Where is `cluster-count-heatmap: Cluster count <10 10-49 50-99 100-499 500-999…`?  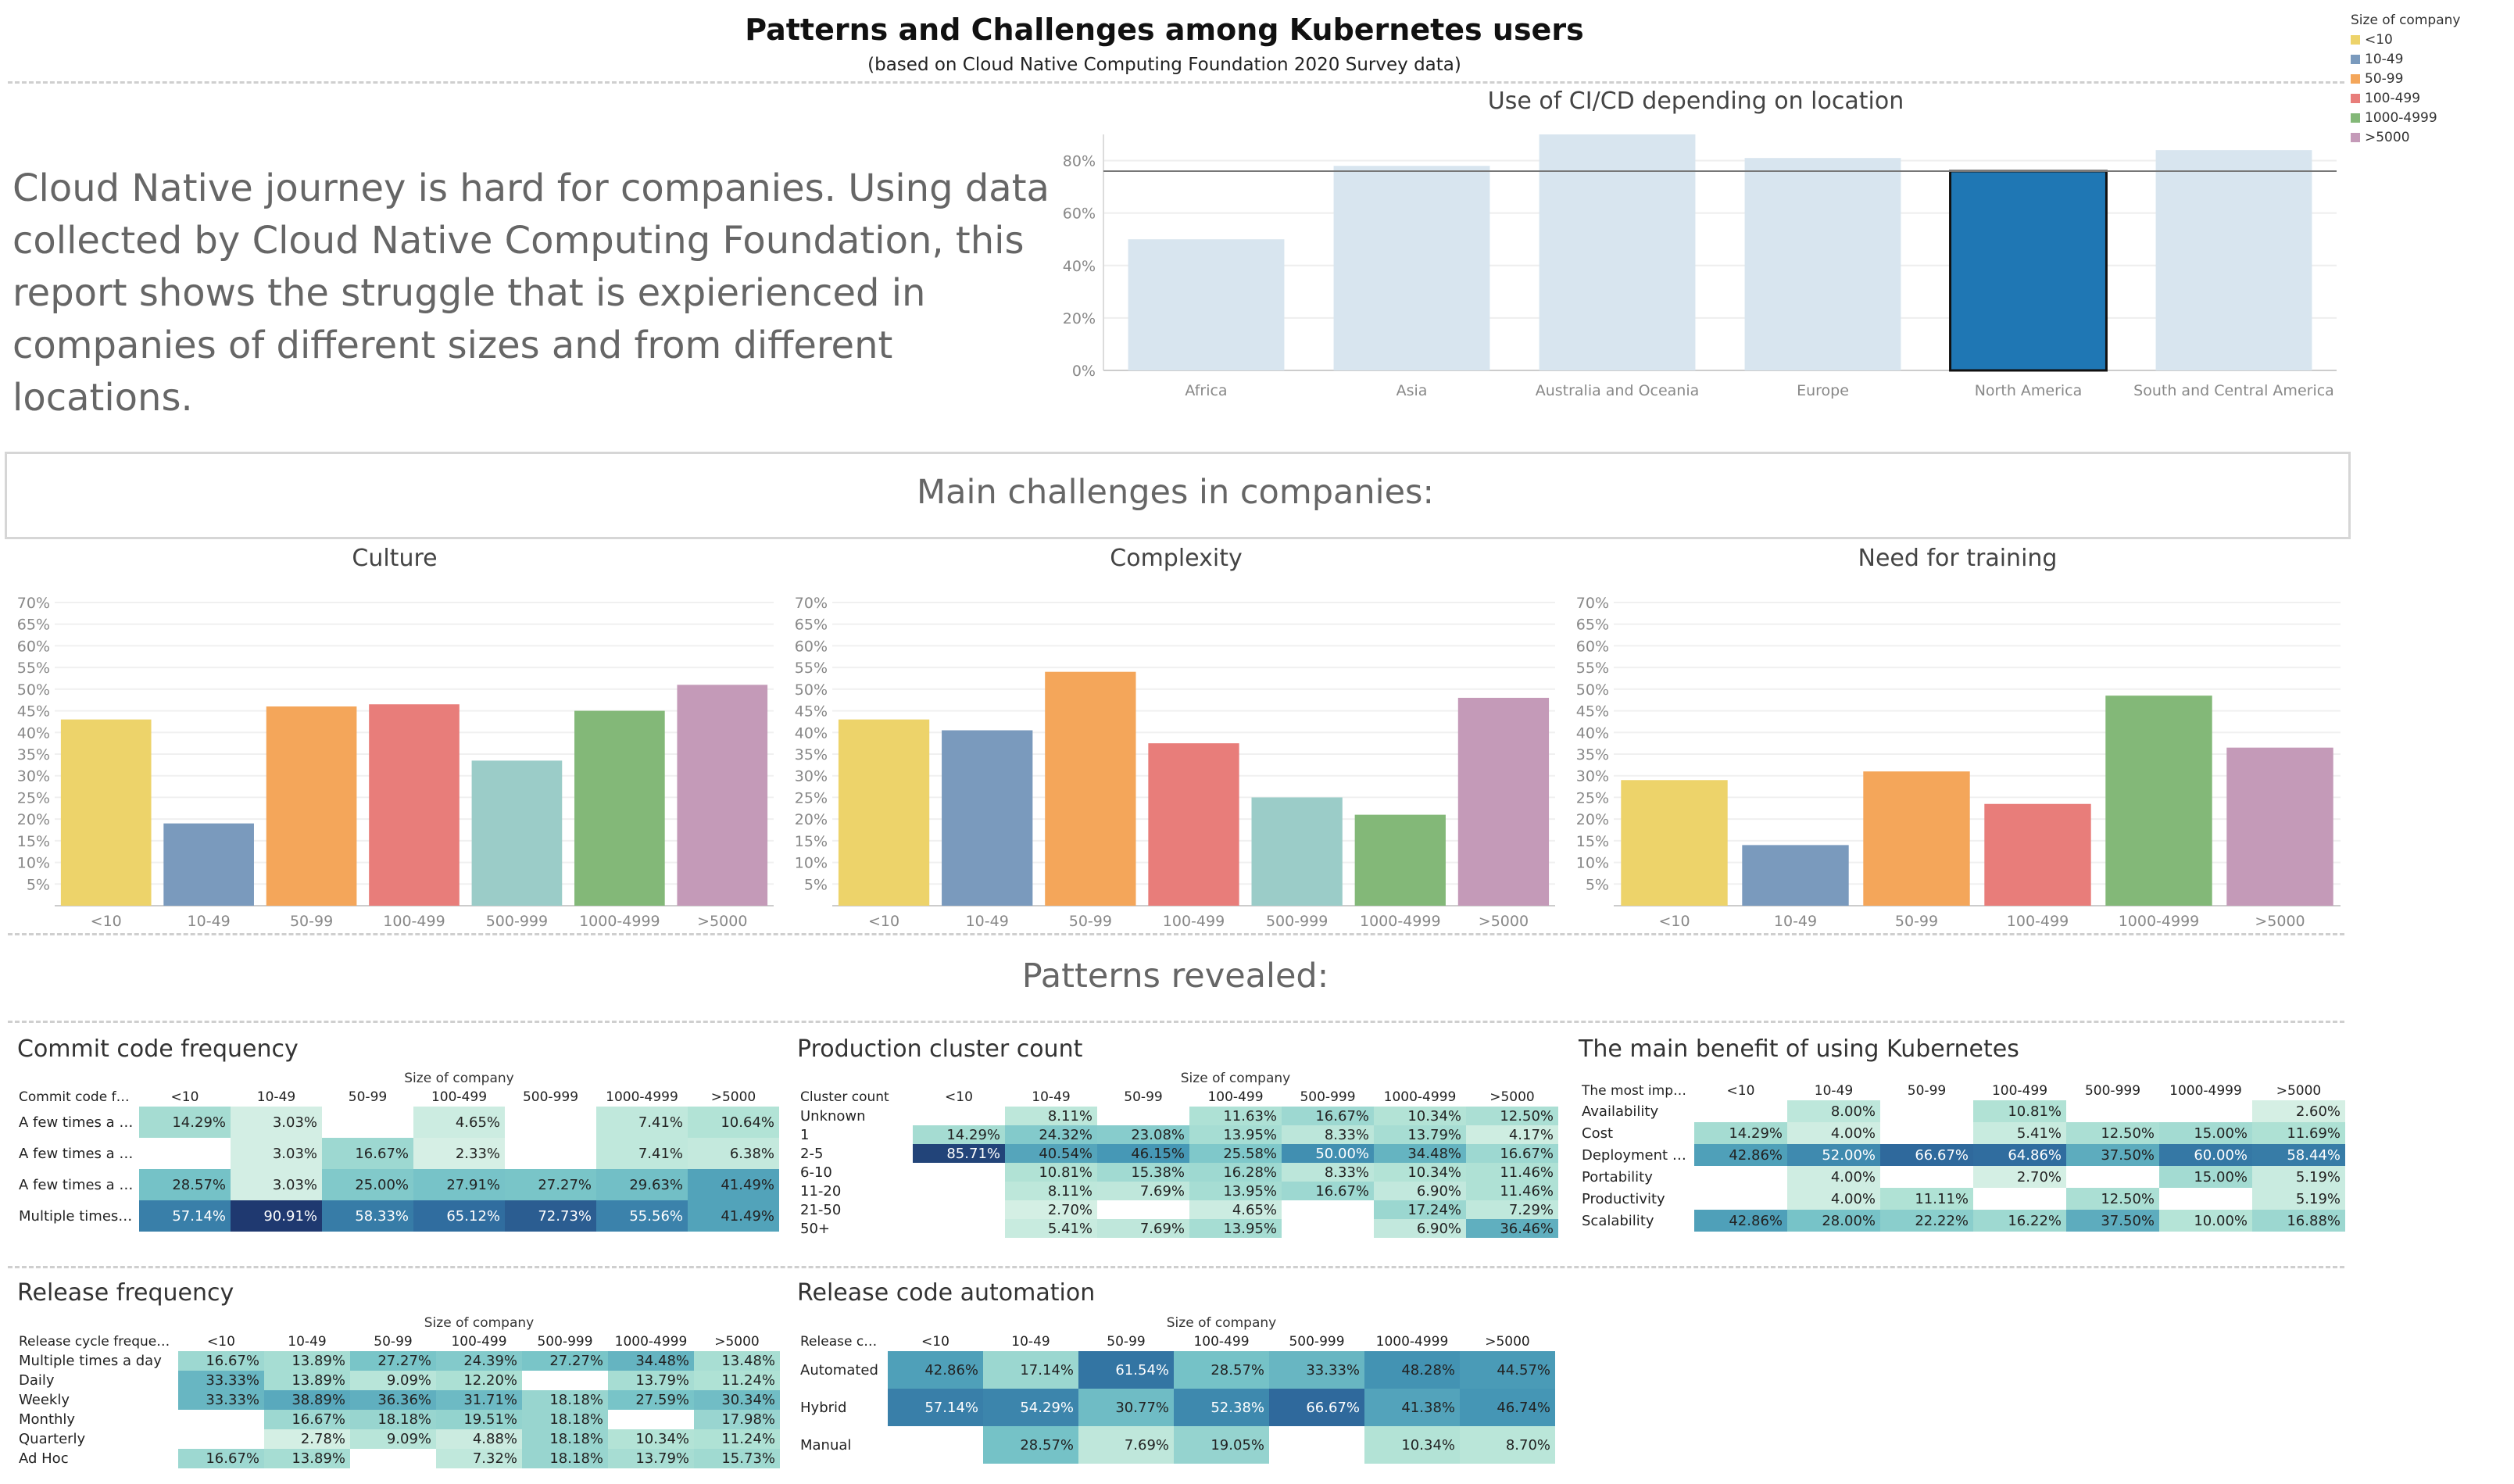
cluster-count-heatmap: Cluster count <10 10-49 50-99 100-499 500-999… is located at coordinates (1177, 1154).